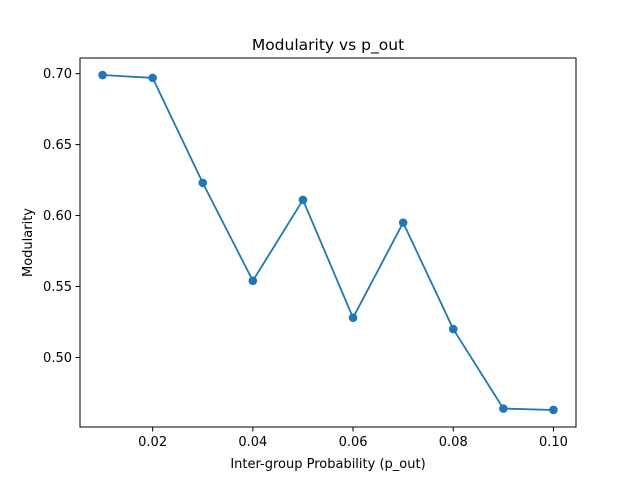  What do you see at coordinates (327, 464) in the screenshot?
I see `x-axis-label: Inter-group Probability (p_out)` at bounding box center [327, 464].